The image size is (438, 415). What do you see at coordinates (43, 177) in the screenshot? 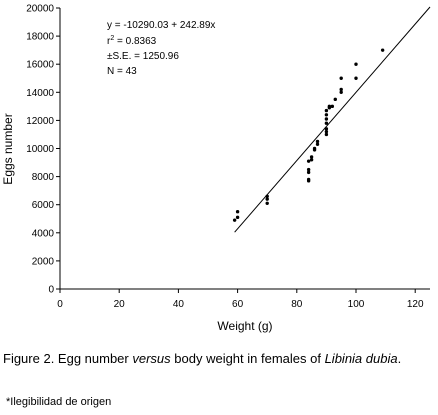
I see `y-tick-label: 8000` at bounding box center [43, 177].